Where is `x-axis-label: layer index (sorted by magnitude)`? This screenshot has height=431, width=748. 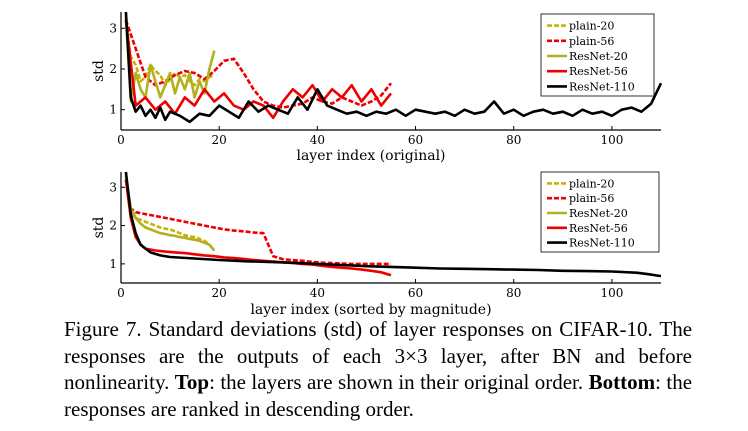 x-axis-label: layer index (sorted by magnitude) is located at coordinates (370, 310).